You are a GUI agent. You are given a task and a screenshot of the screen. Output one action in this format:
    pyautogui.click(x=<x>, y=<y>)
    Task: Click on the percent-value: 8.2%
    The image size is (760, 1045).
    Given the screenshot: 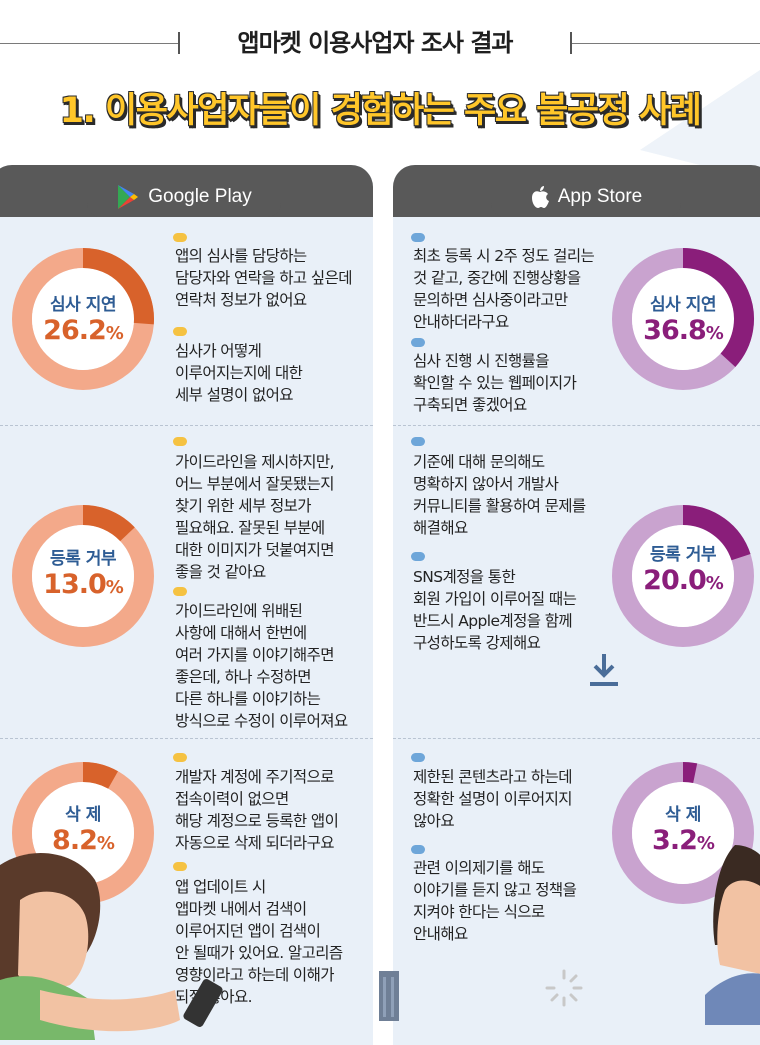 What is the action you would take?
    pyautogui.click(x=83, y=840)
    